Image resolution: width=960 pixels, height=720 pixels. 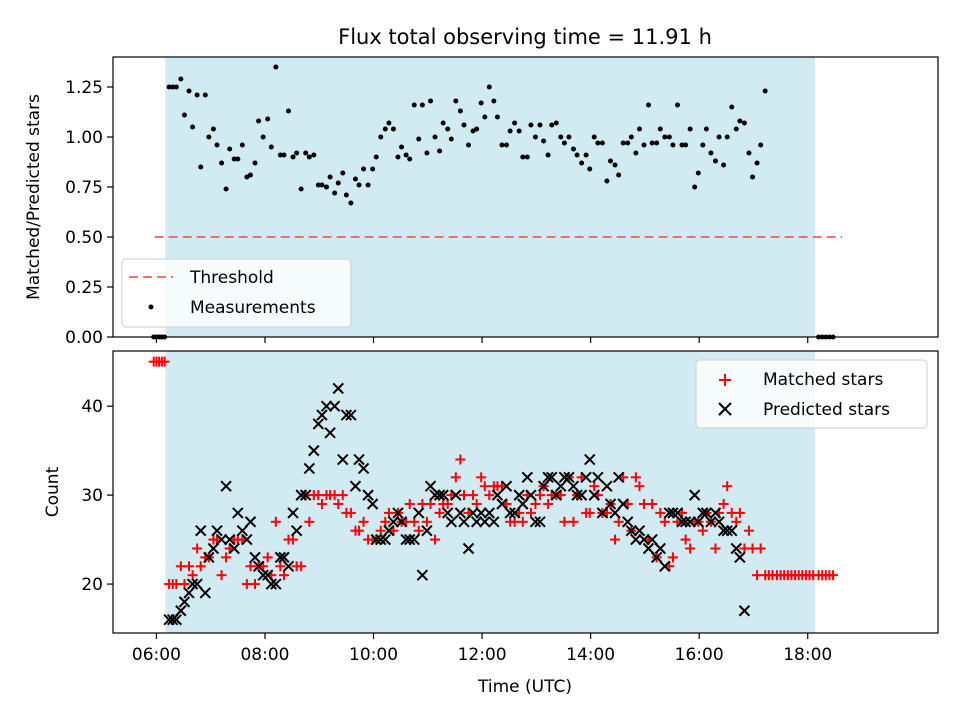 What do you see at coordinates (34, 197) in the screenshot?
I see `top-y-axis-label: Matched/Predicted stars` at bounding box center [34, 197].